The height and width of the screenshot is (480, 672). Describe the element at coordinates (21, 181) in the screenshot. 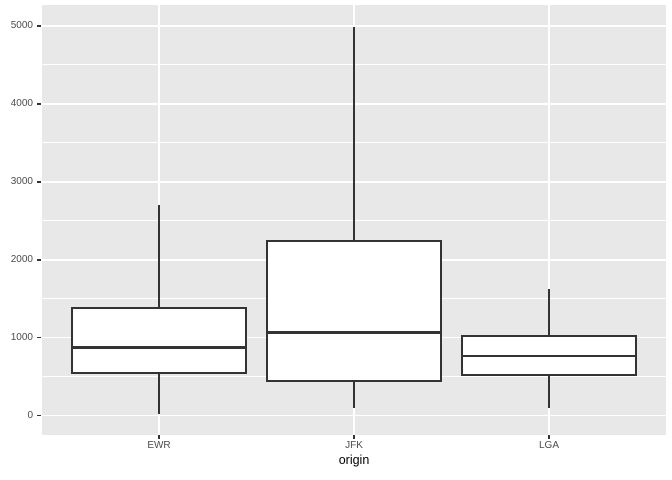

I see `y-tick-label: 3000` at that location.